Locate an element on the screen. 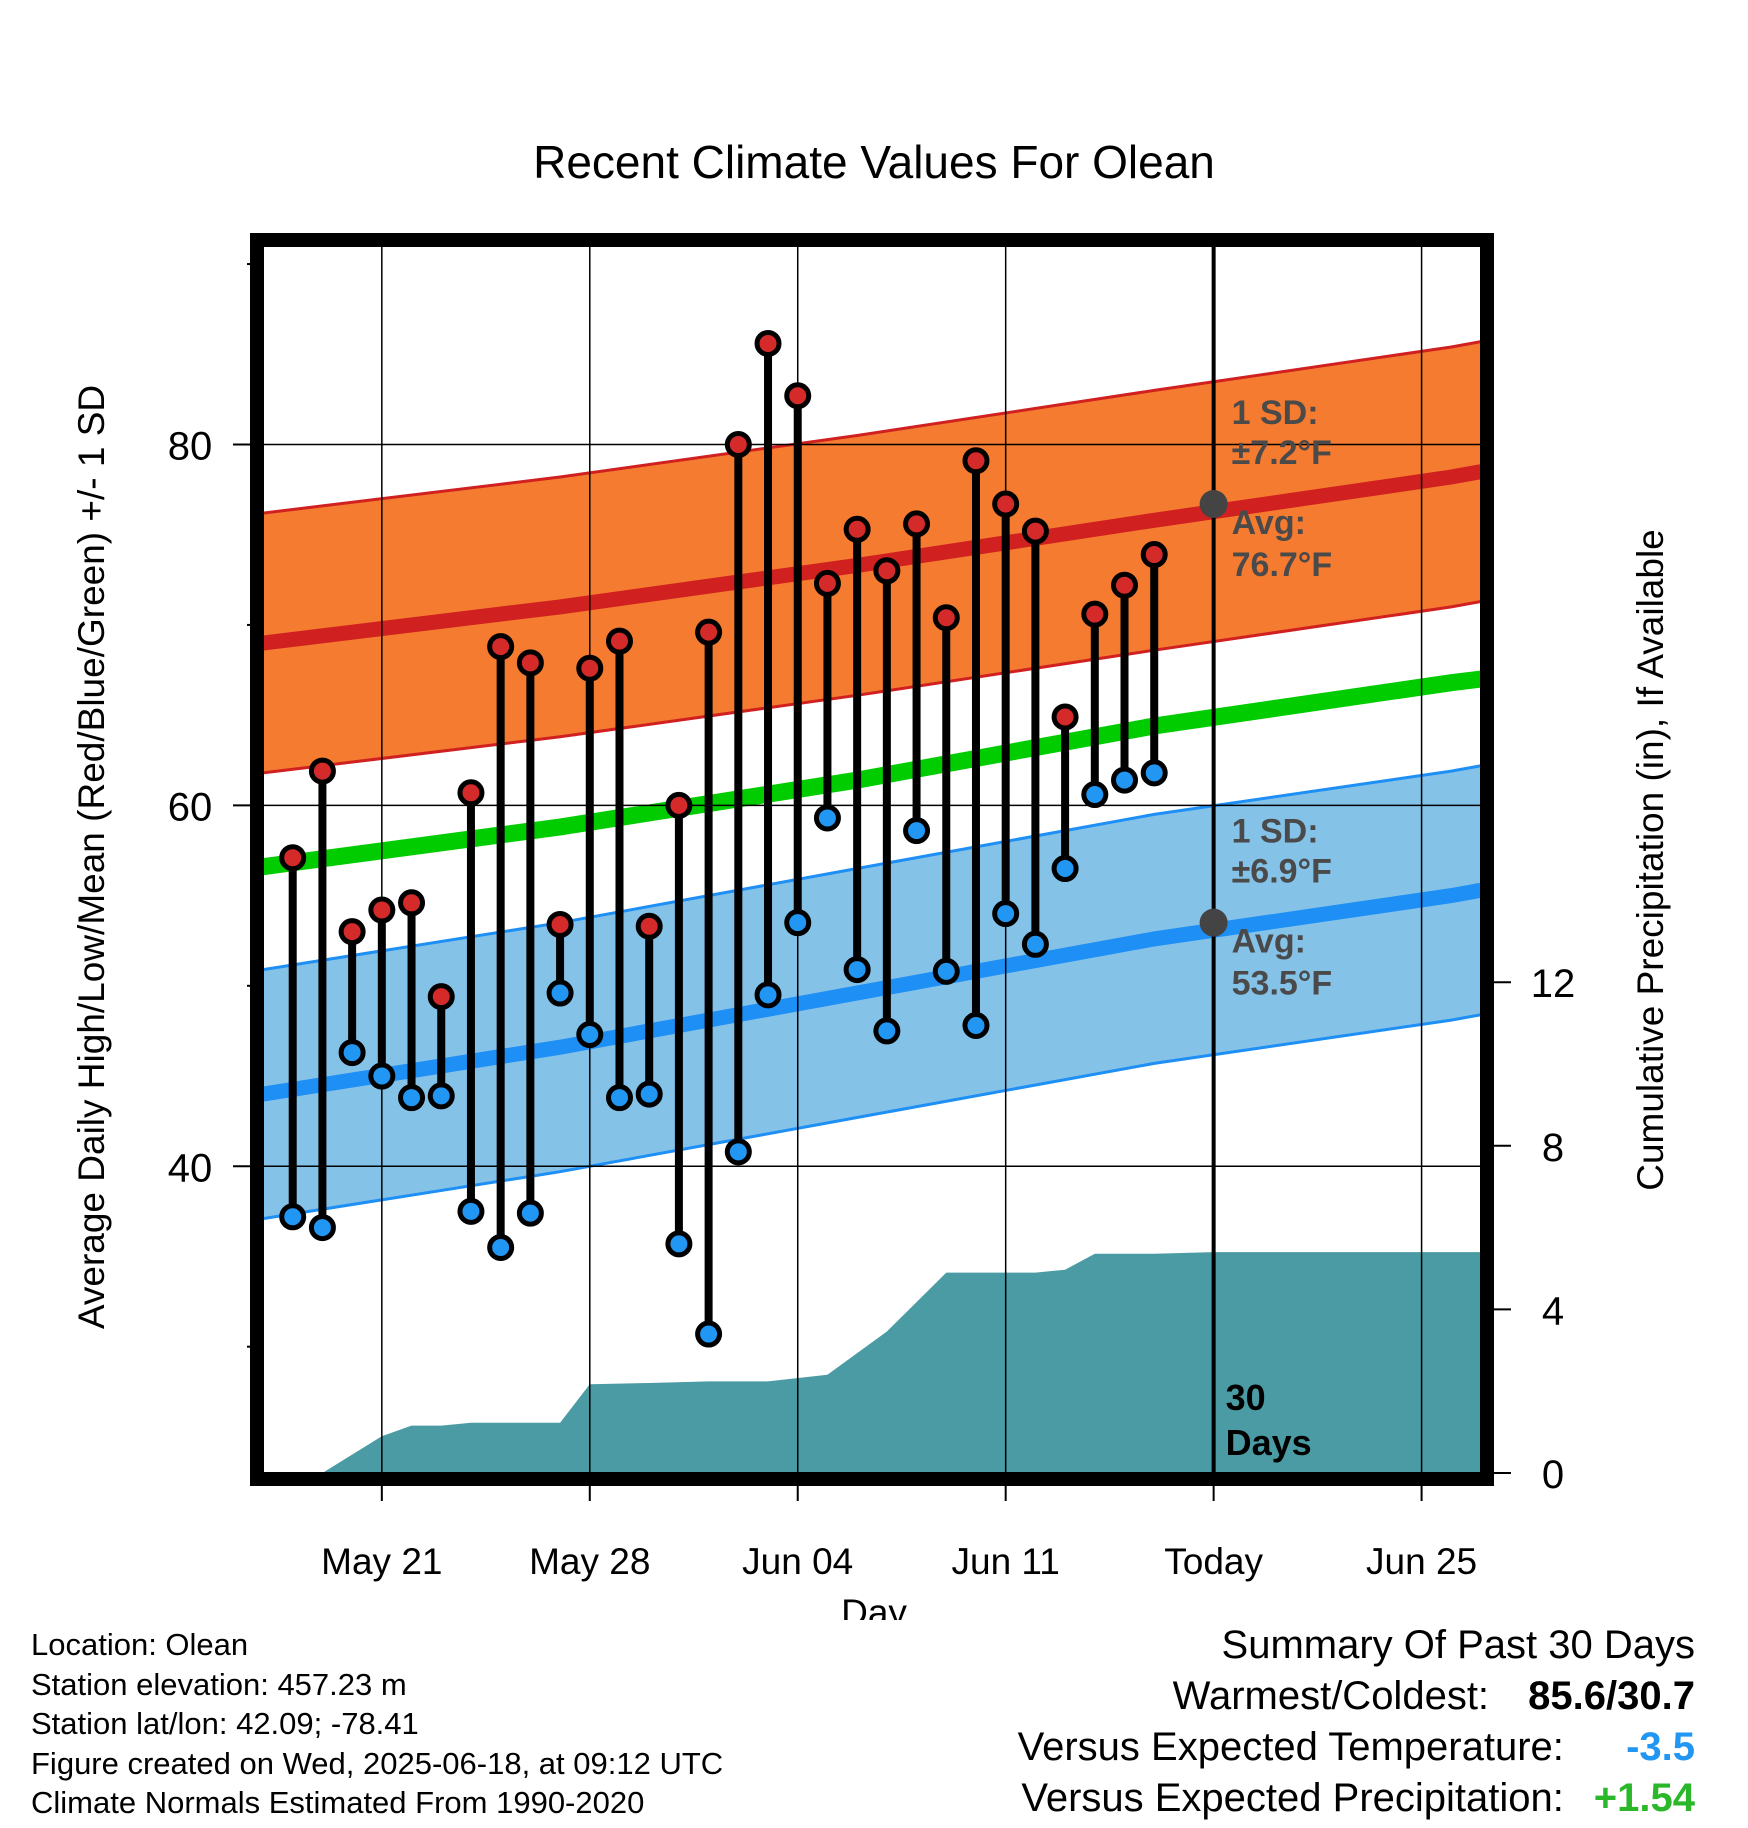 The width and height of the screenshot is (1748, 1828). today-low-avg-point is located at coordinates (1213, 922).